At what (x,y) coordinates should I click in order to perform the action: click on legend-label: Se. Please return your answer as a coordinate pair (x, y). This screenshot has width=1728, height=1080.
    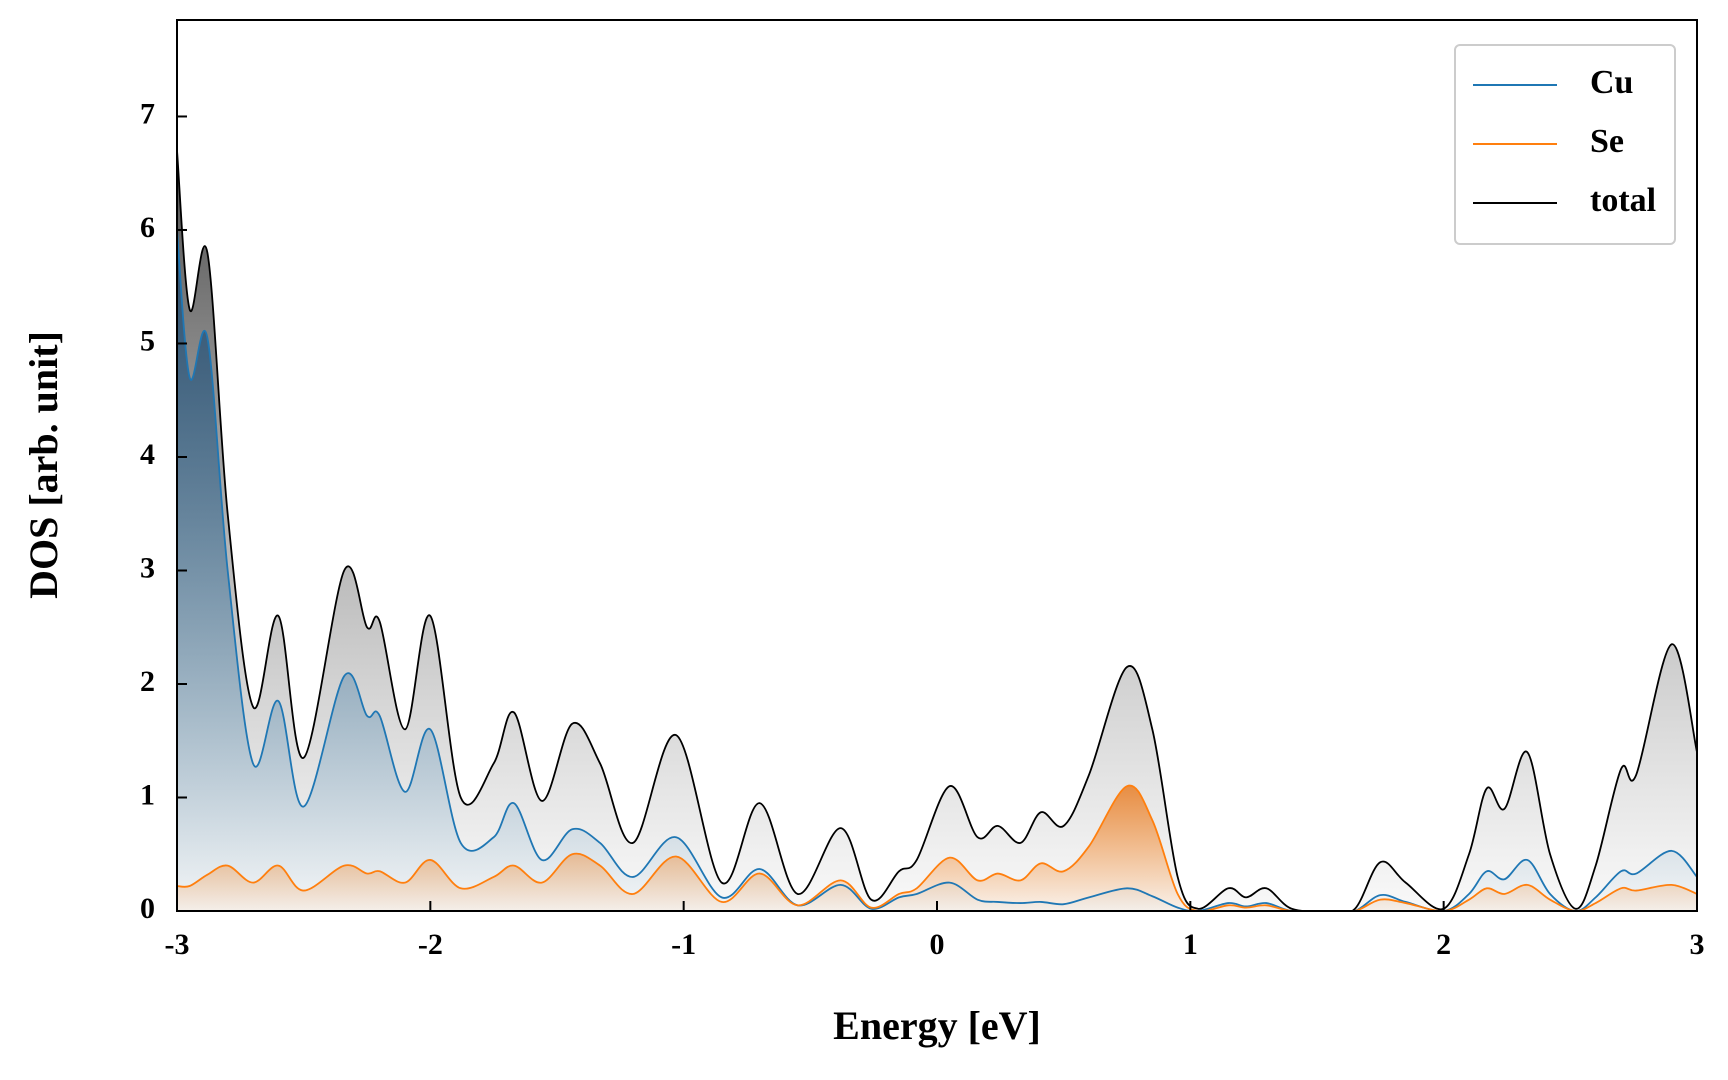
    Looking at the image, I should click on (1607, 141).